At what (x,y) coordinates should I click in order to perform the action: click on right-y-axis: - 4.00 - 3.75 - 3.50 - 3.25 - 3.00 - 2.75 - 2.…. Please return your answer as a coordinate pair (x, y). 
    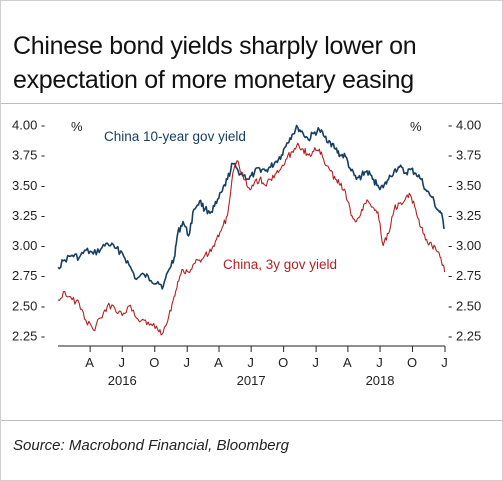
    Looking at the image, I should click on (464, 231).